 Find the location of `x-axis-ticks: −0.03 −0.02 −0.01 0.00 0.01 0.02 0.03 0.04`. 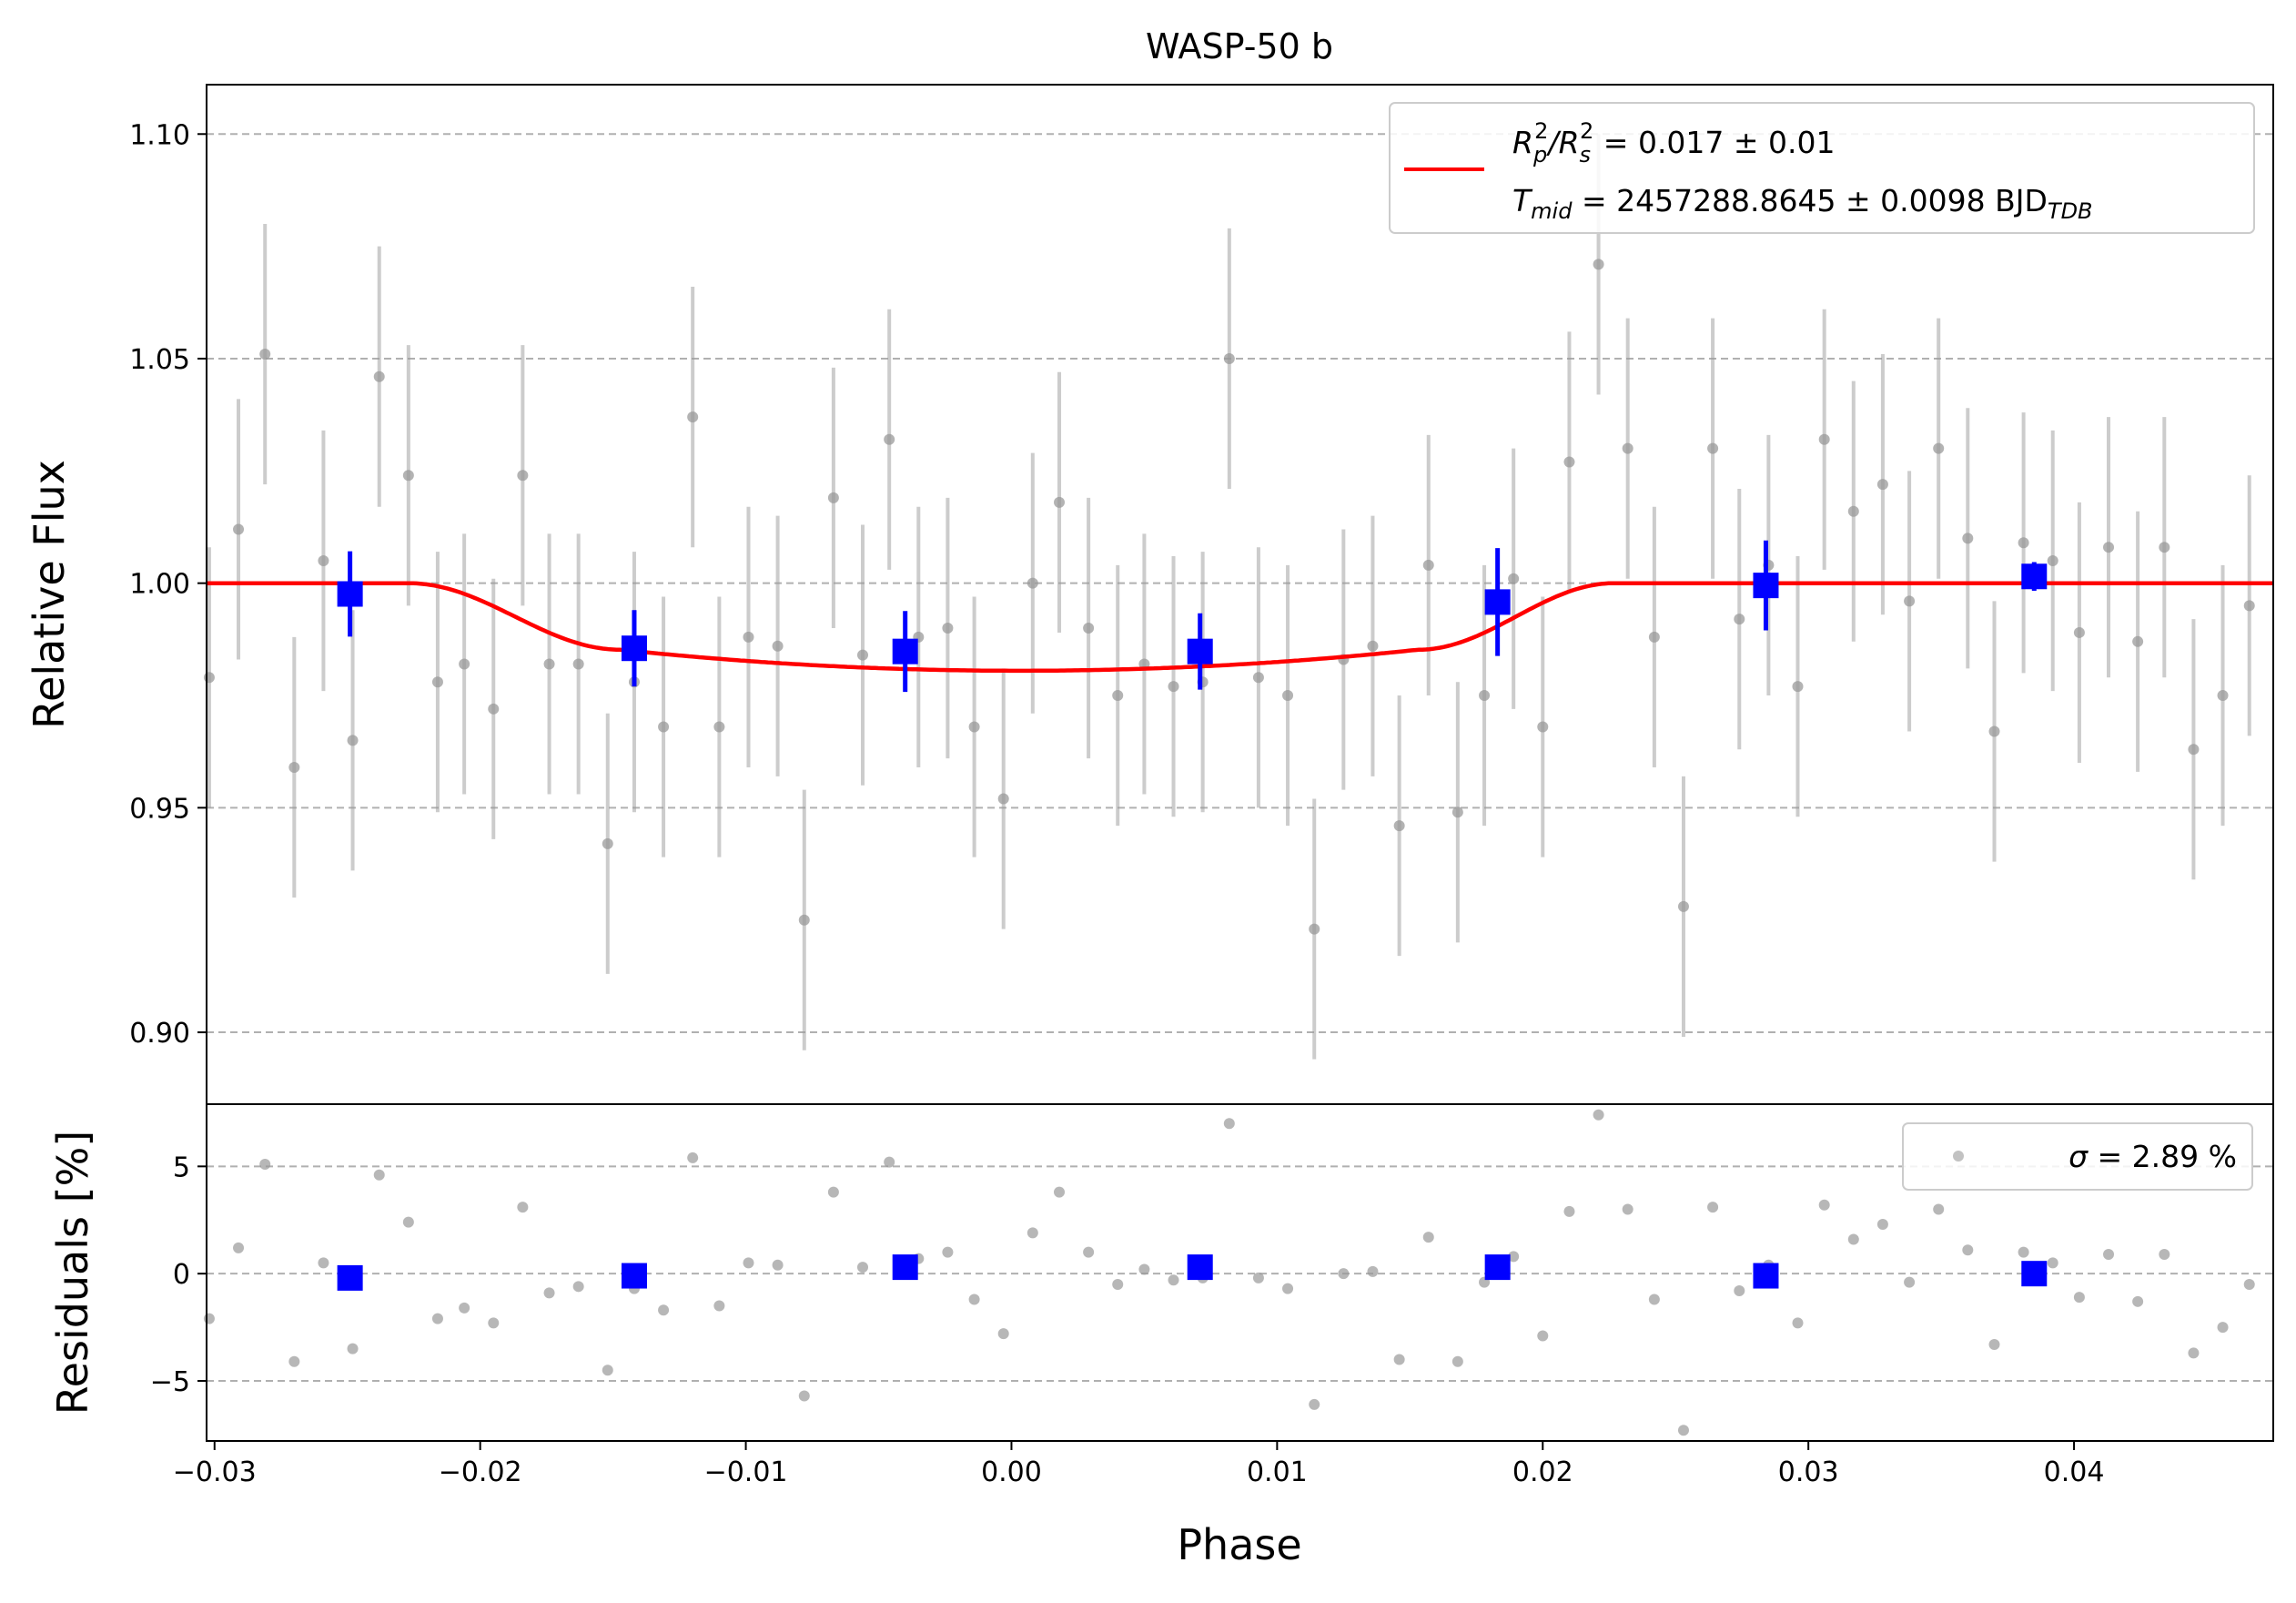

x-axis-ticks: −0.03 −0.02 −0.01 0.00 0.01 0.02 0.03 0.04 is located at coordinates (1139, 1464).